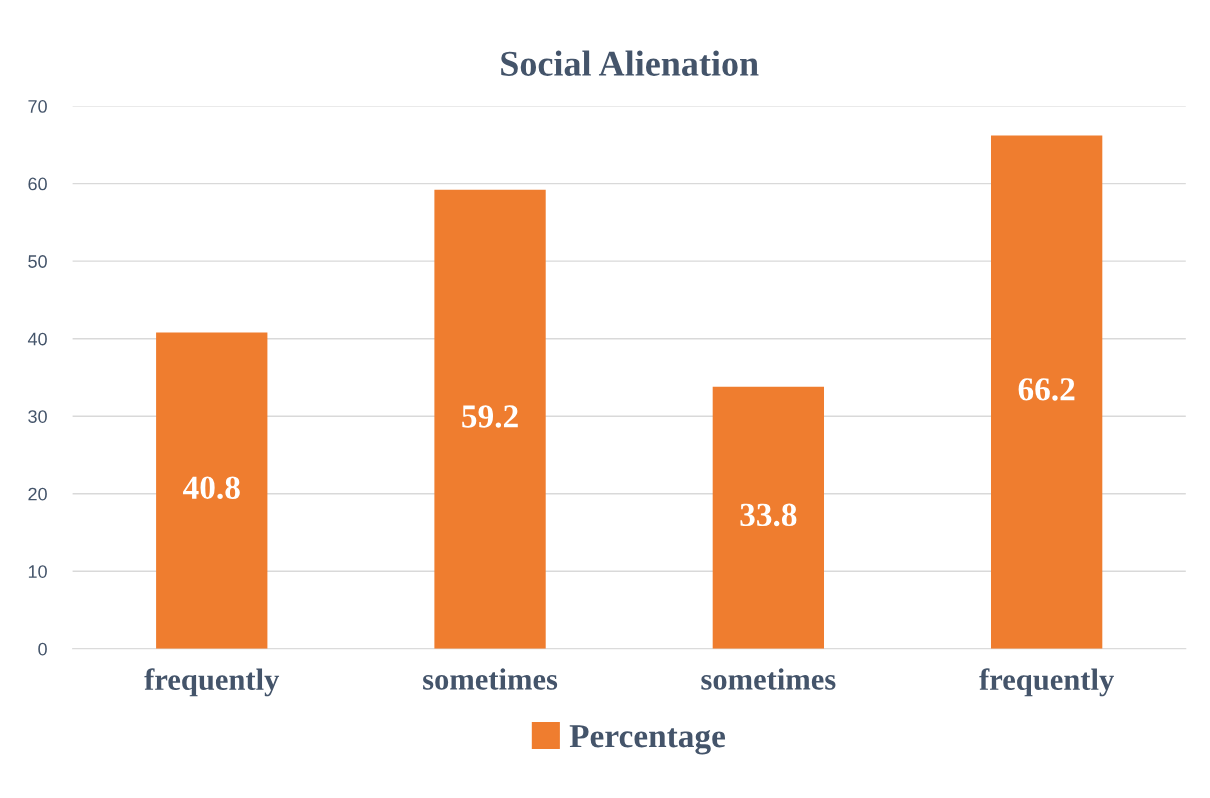 This screenshot has height=798, width=1210. What do you see at coordinates (37, 494) in the screenshot?
I see `y-tick-label: 20` at bounding box center [37, 494].